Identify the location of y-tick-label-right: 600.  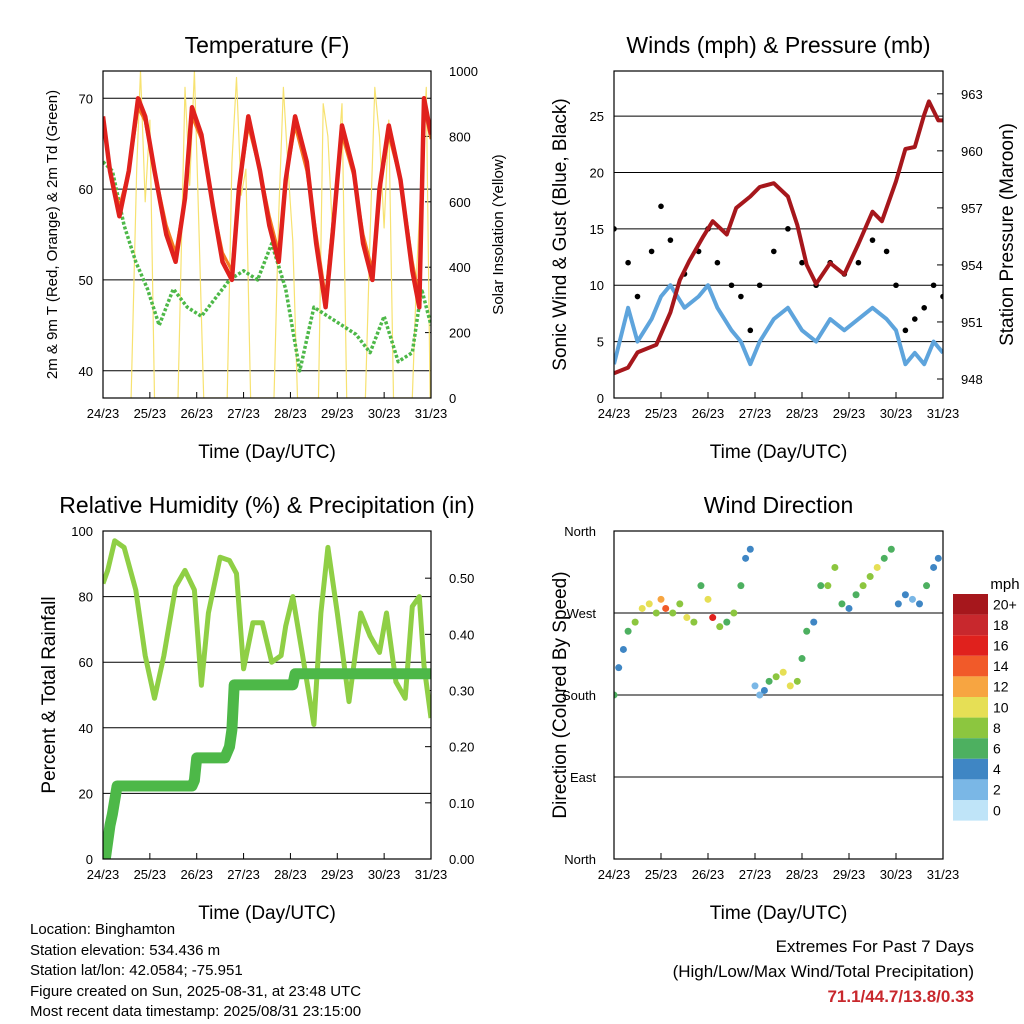
(460, 202).